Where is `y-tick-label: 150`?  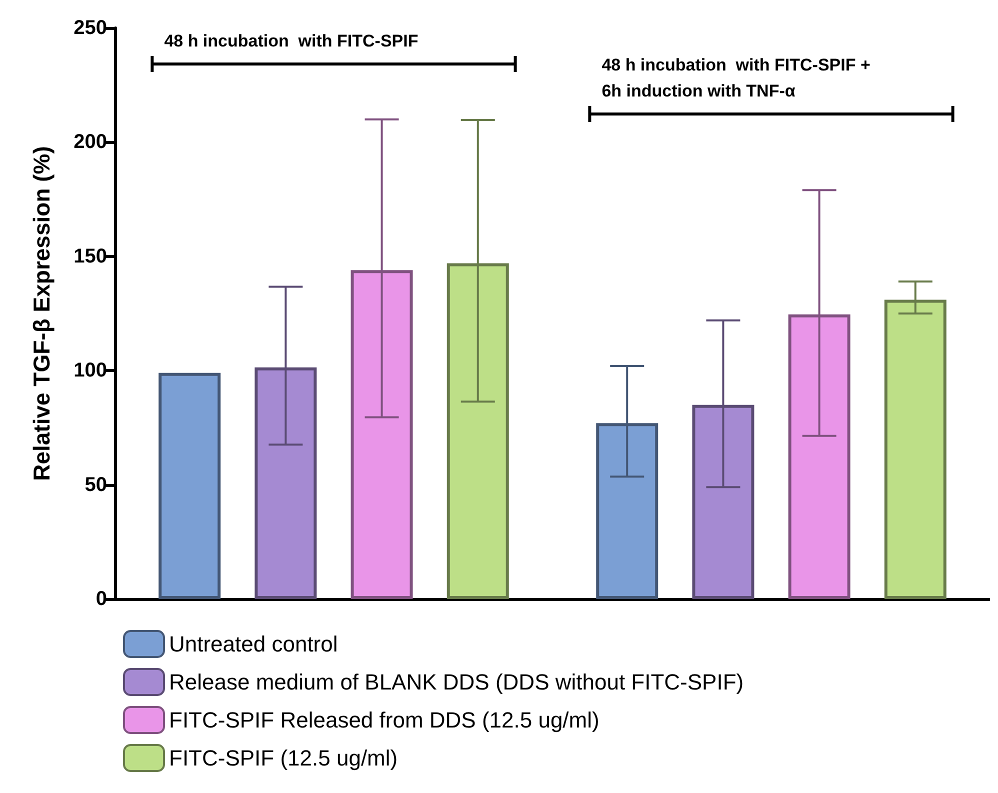 y-tick-label: 150 is located at coordinates (90, 256).